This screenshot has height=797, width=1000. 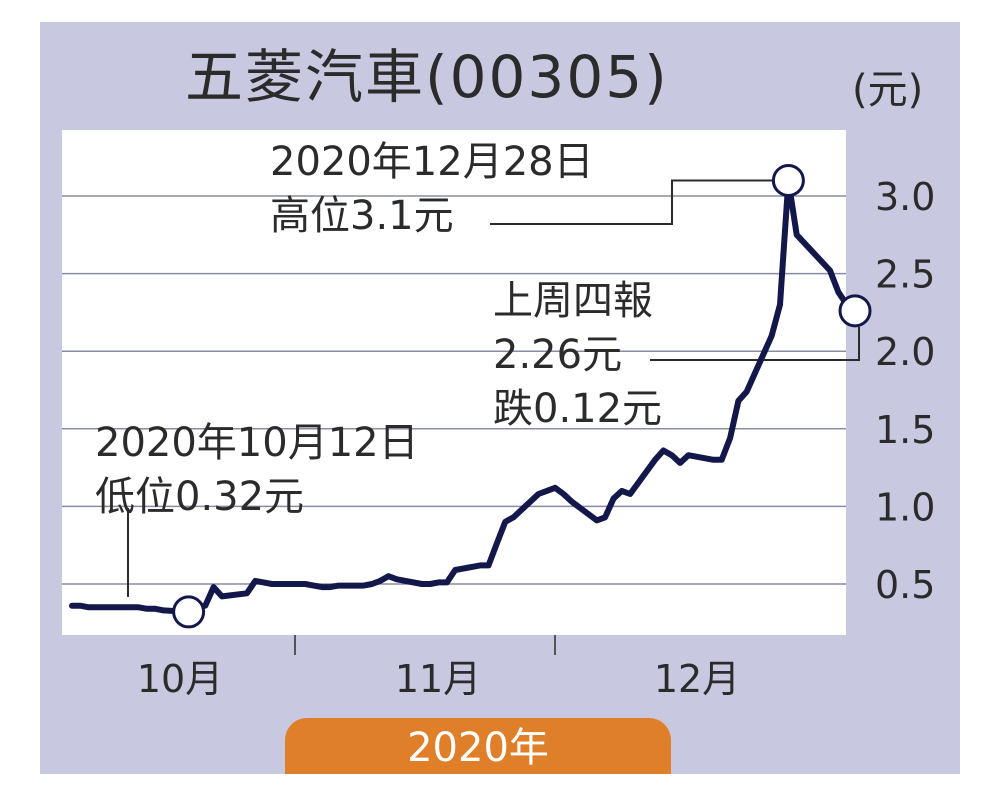 What do you see at coordinates (180, 679) in the screenshot?
I see `x-tick-label: 10月` at bounding box center [180, 679].